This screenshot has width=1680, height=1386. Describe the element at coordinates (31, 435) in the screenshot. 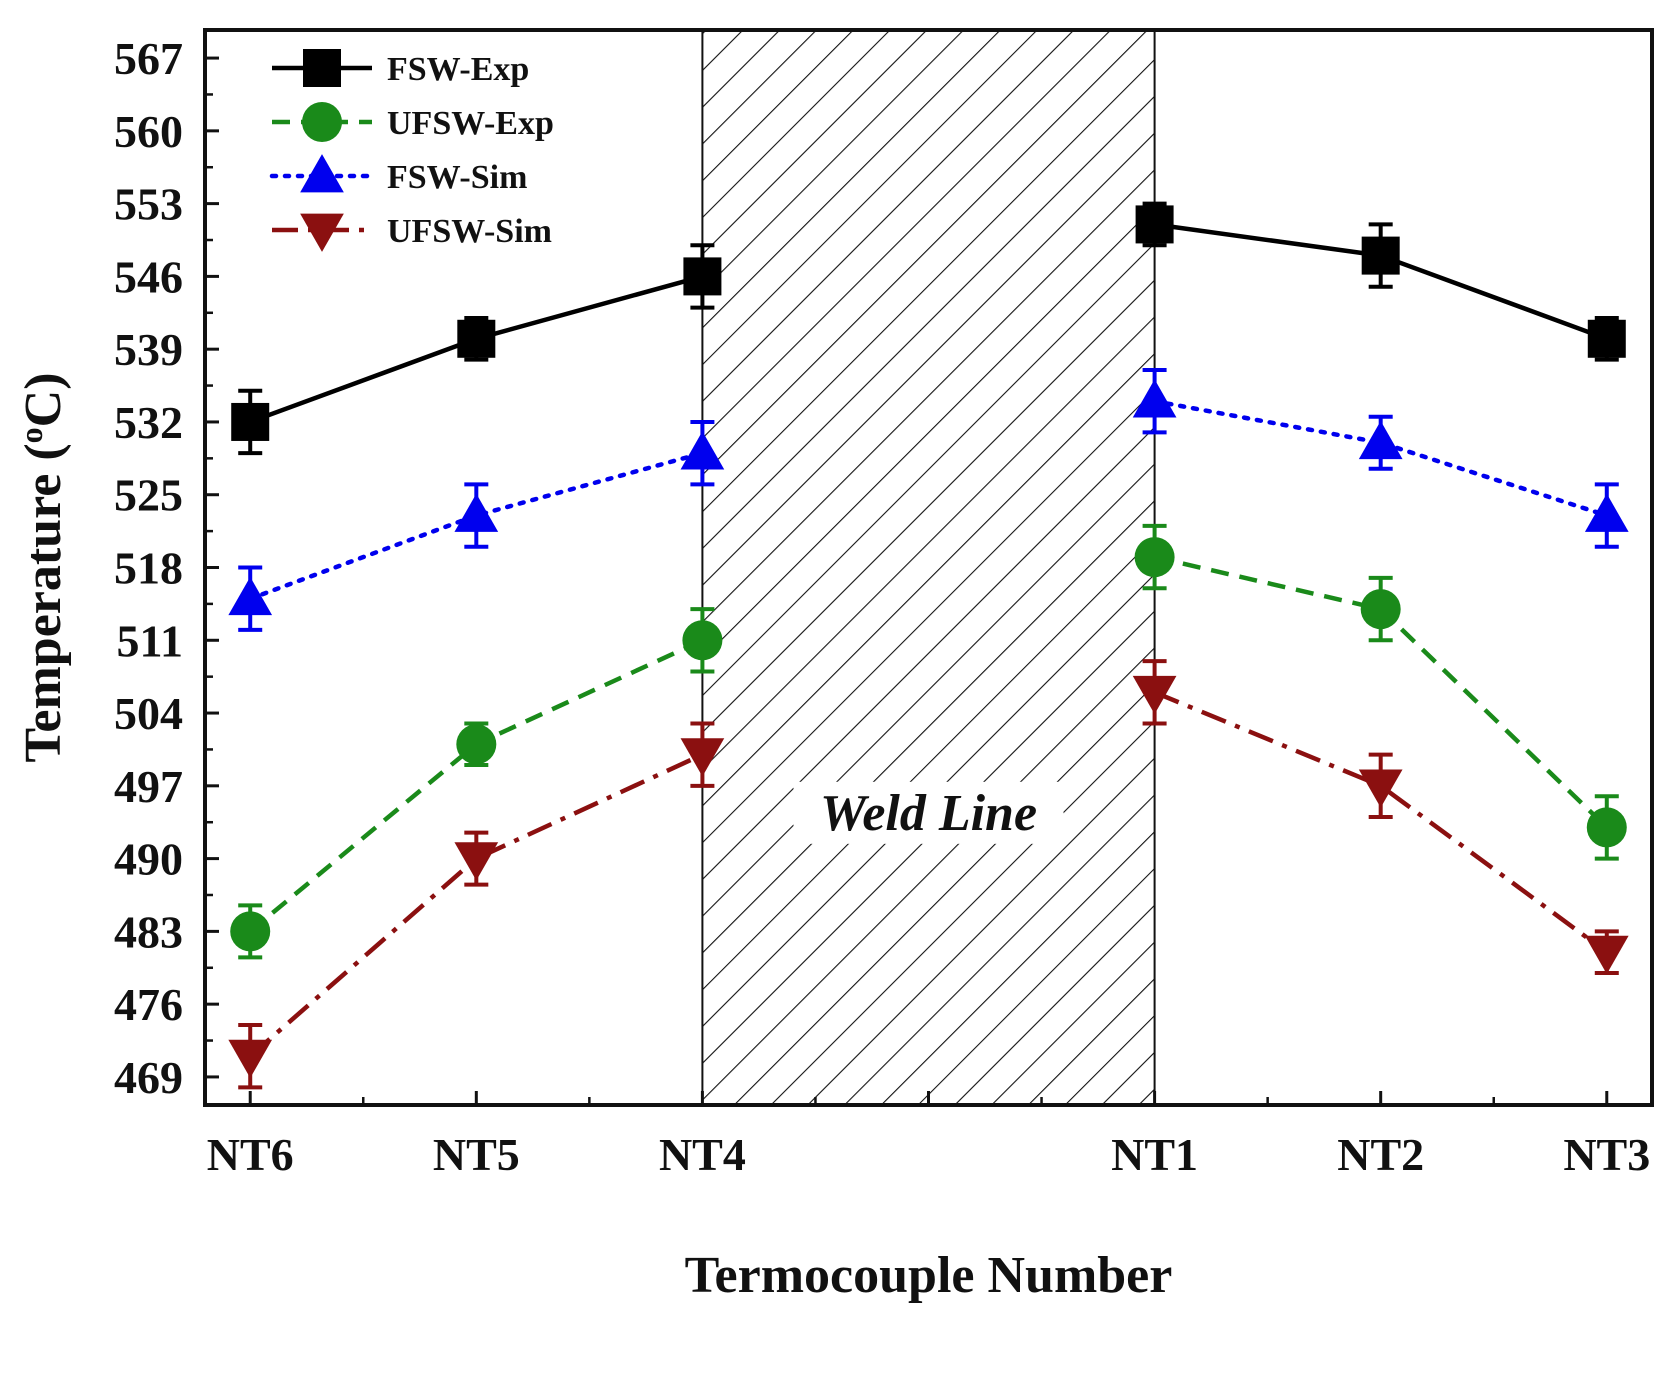

I see `y-axis-title-sup: o` at that location.